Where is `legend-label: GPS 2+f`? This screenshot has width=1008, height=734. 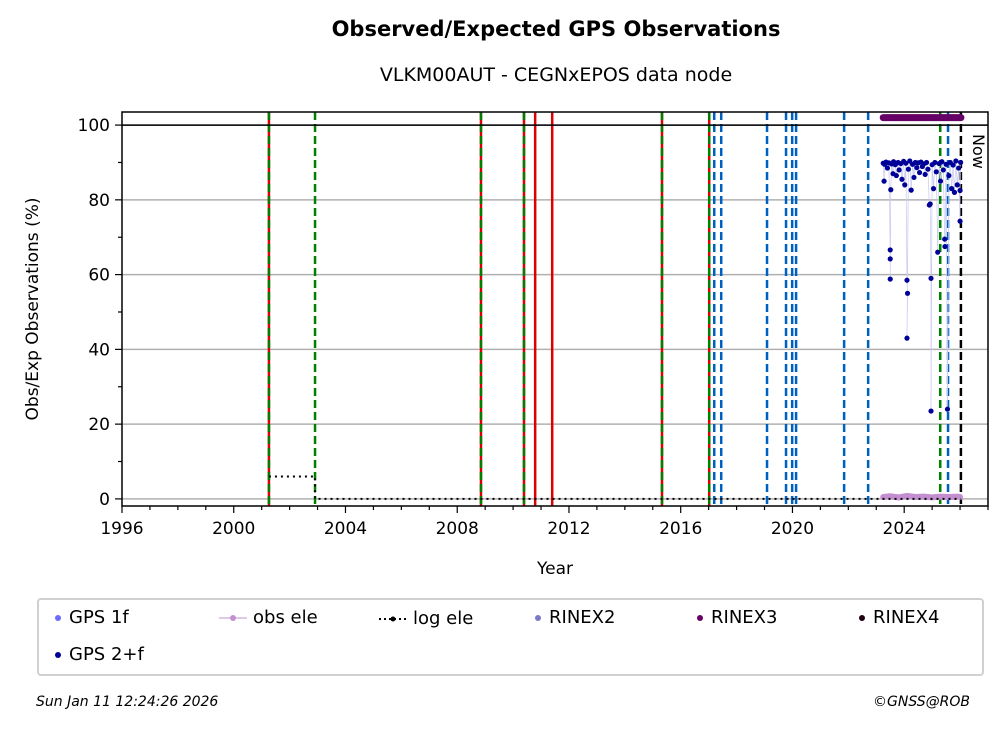 legend-label: GPS 2+f is located at coordinates (106, 654).